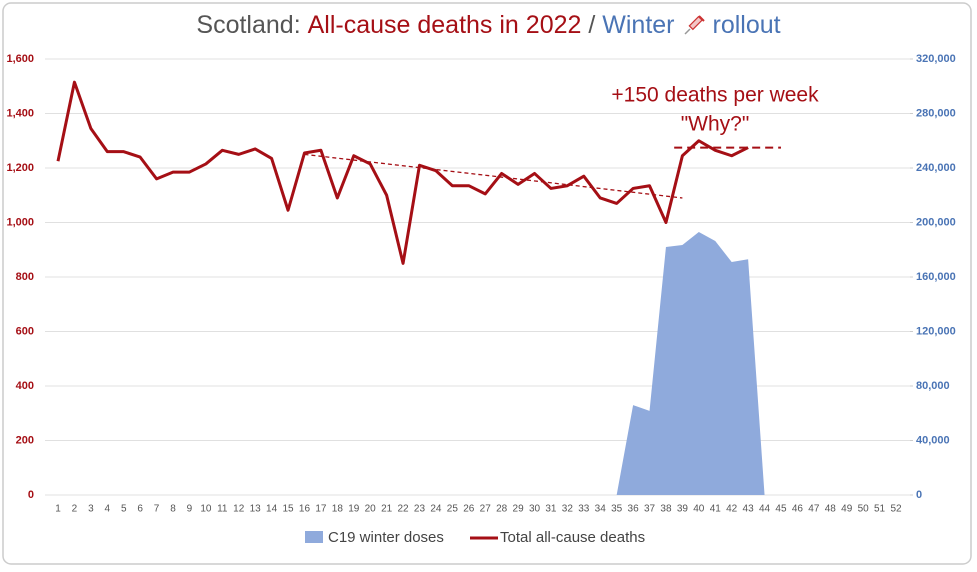 This screenshot has height=572, width=977. What do you see at coordinates (338, 509) in the screenshot?
I see `x-tick-label: 18` at bounding box center [338, 509].